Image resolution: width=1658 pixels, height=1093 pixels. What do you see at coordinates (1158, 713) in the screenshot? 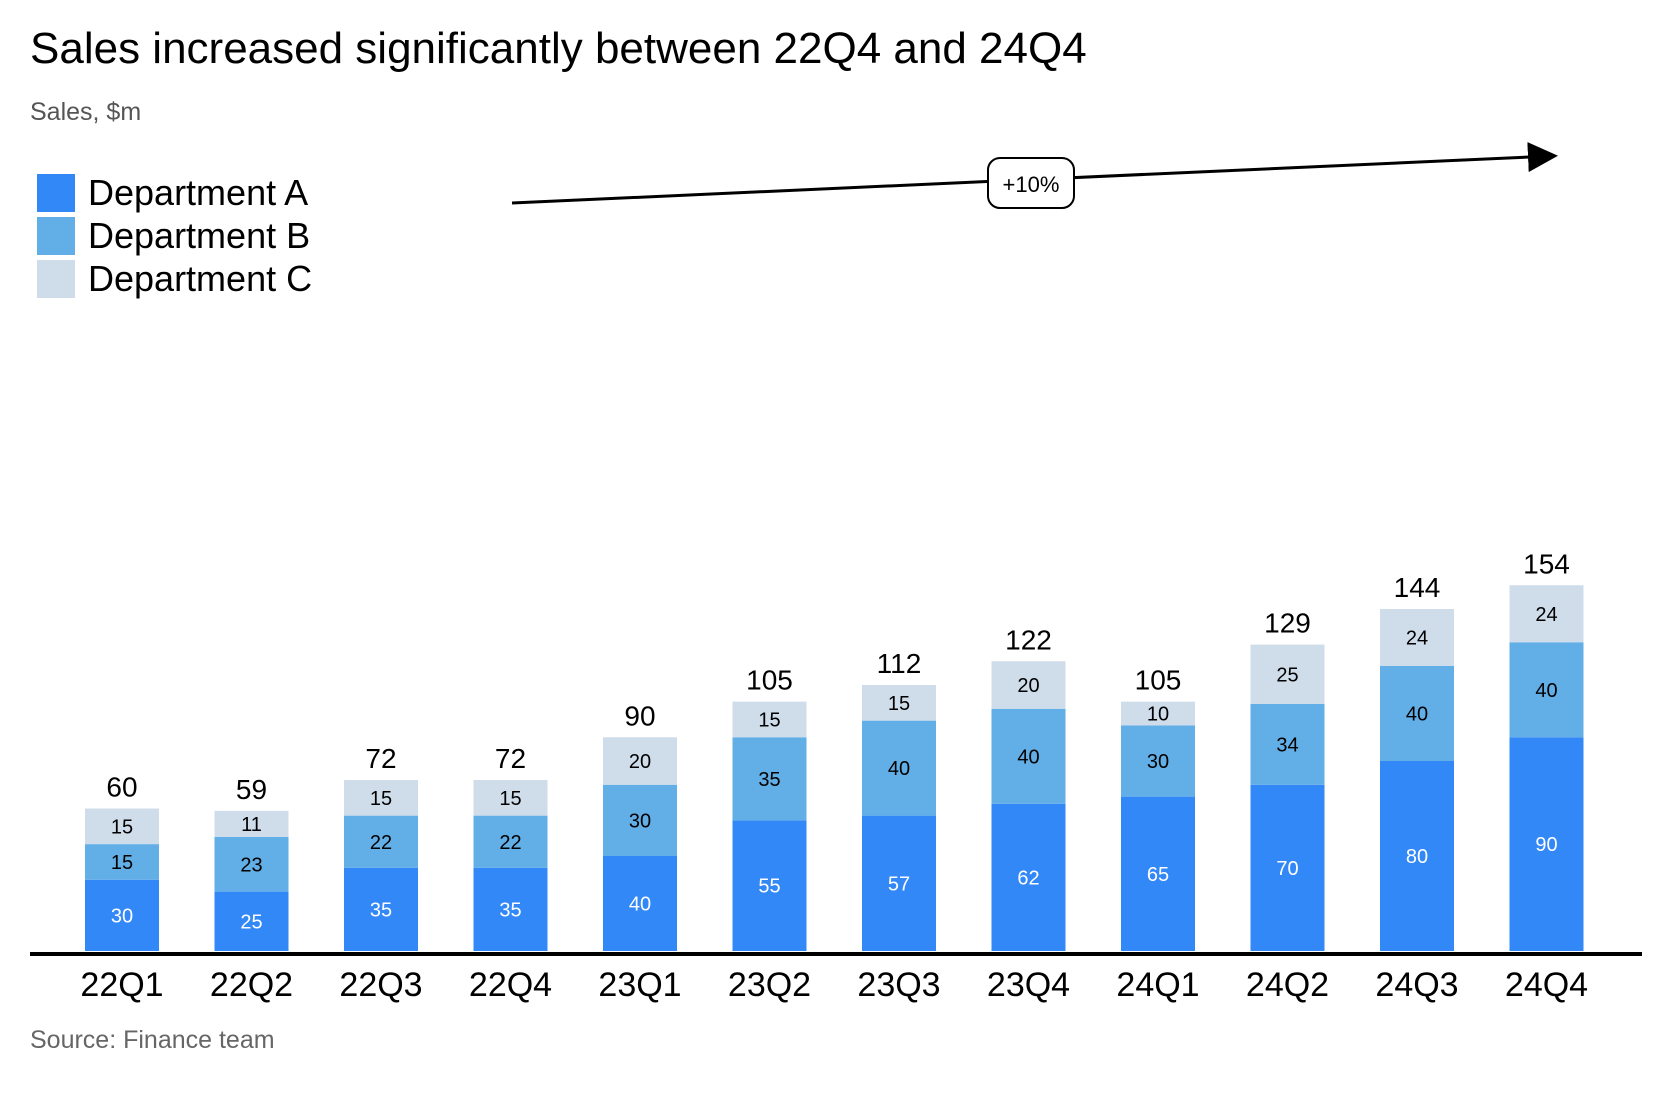
I see `bar-segment-24Q1-department-c` at bounding box center [1158, 713].